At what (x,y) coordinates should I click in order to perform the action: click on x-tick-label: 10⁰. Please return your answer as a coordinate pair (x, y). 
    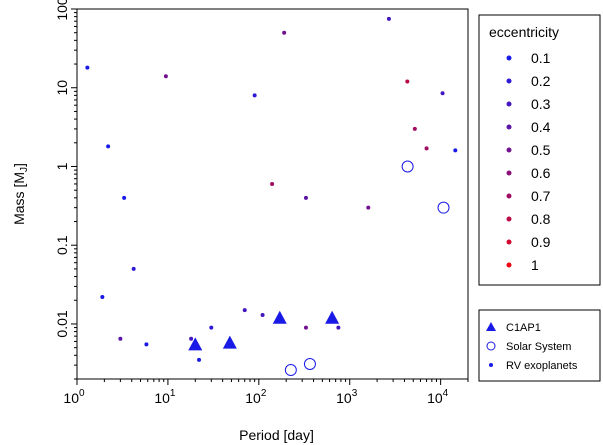
    Looking at the image, I should click on (74, 397).